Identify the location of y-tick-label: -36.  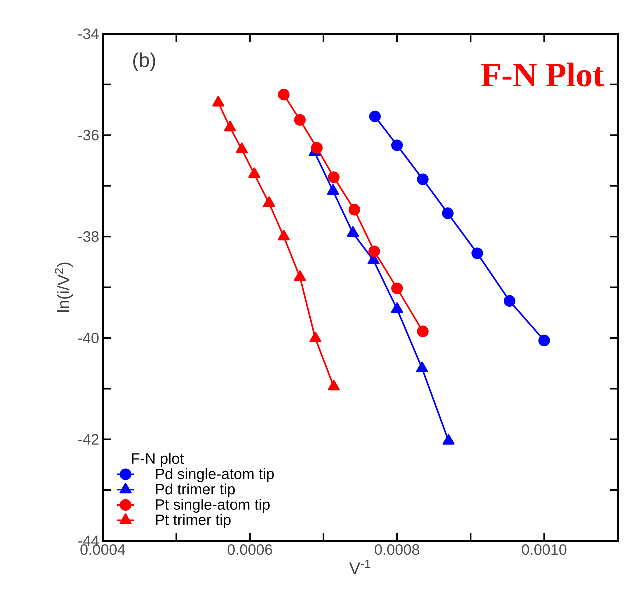
(88, 135).